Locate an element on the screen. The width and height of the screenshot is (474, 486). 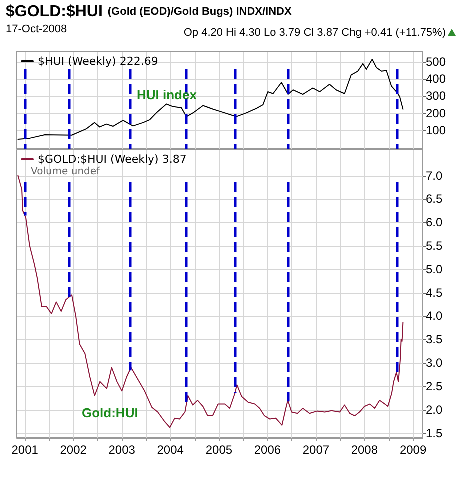
y-tick-label: 200 is located at coordinates (436, 113).